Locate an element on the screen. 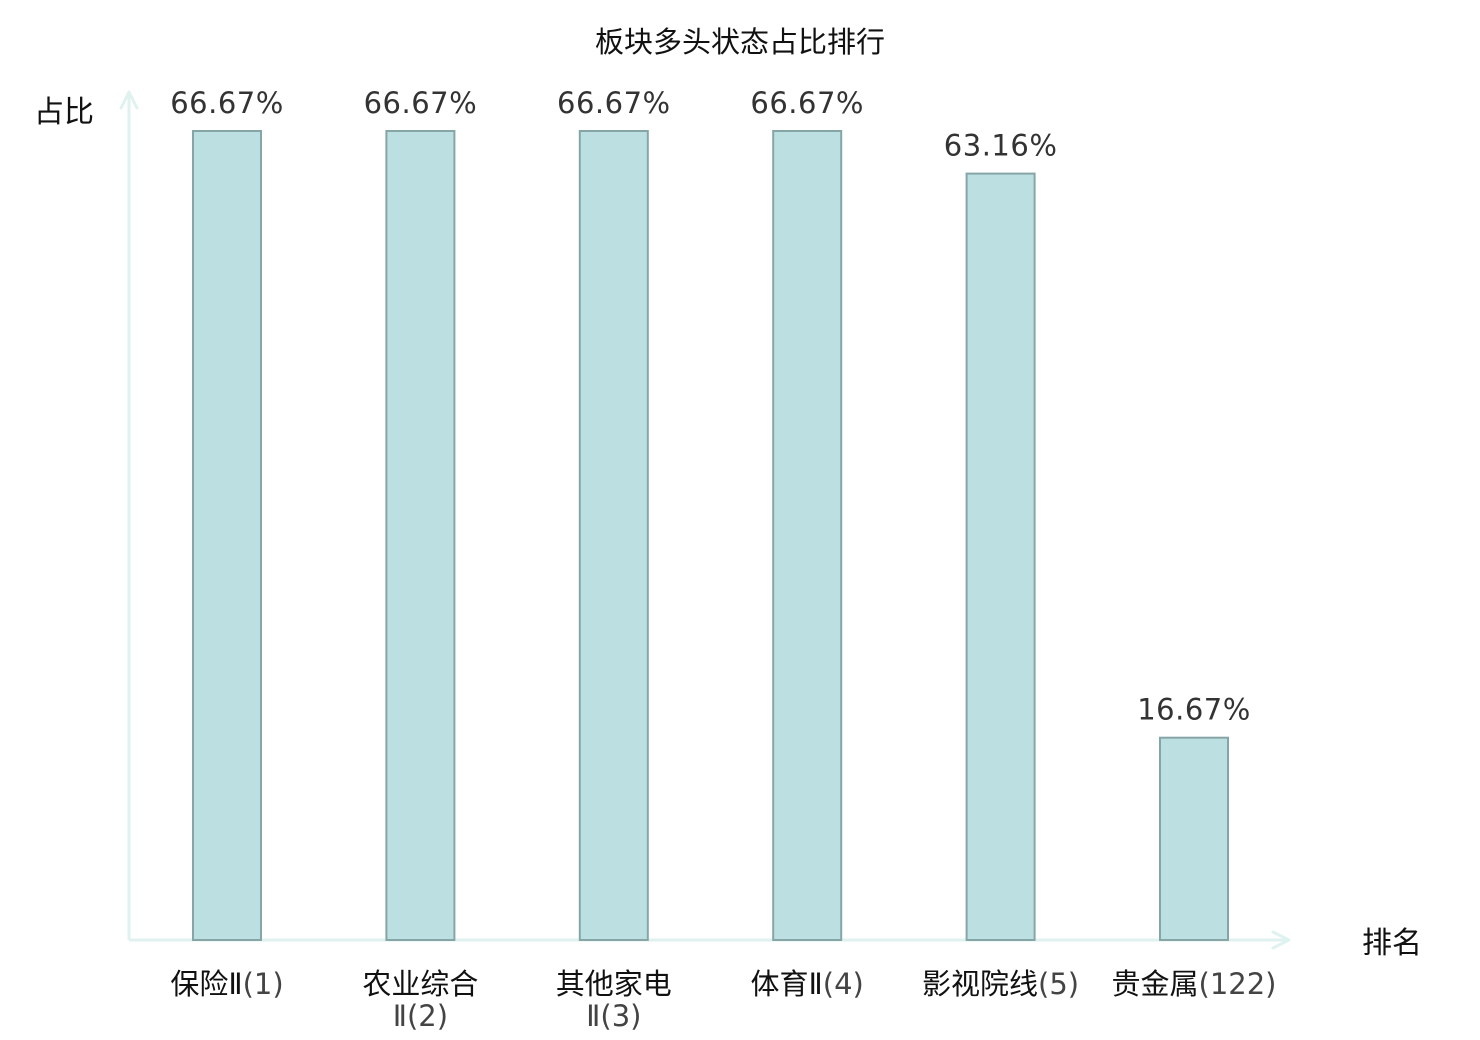 This screenshot has height=1040, width=1480. category-label-2: 农业综合 is located at coordinates (420, 984).